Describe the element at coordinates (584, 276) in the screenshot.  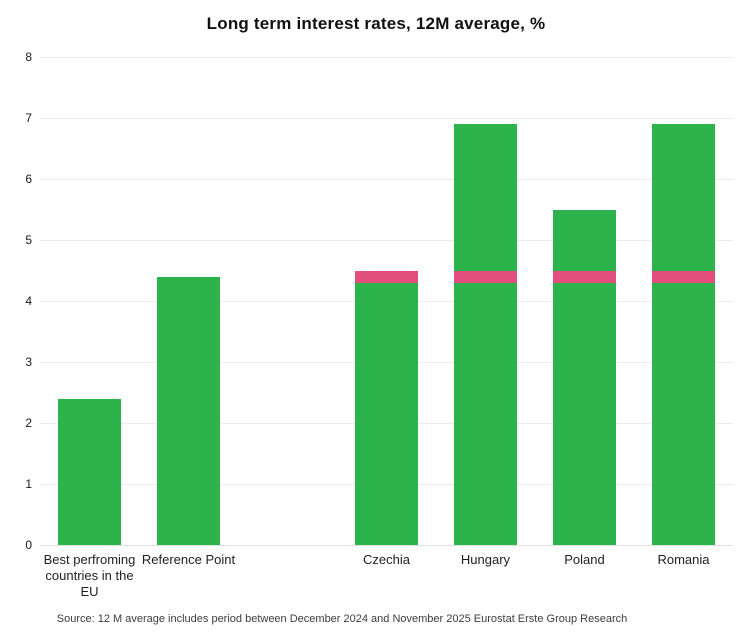
I see `reference-band-poland` at that location.